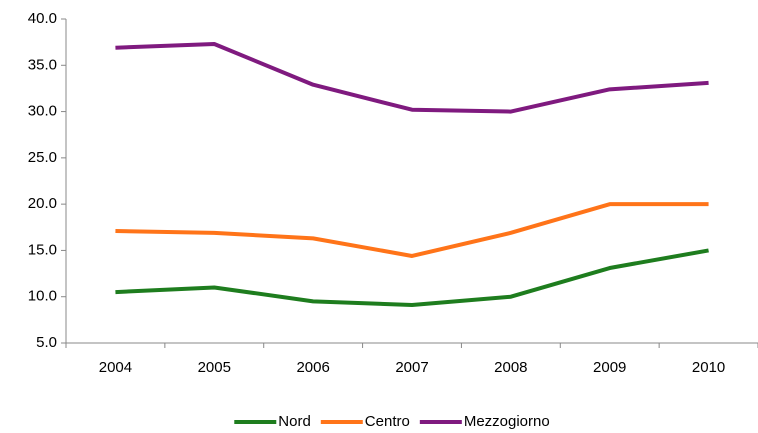 This screenshot has height=433, width=758. I want to click on legend-label: Nord, so click(294, 421).